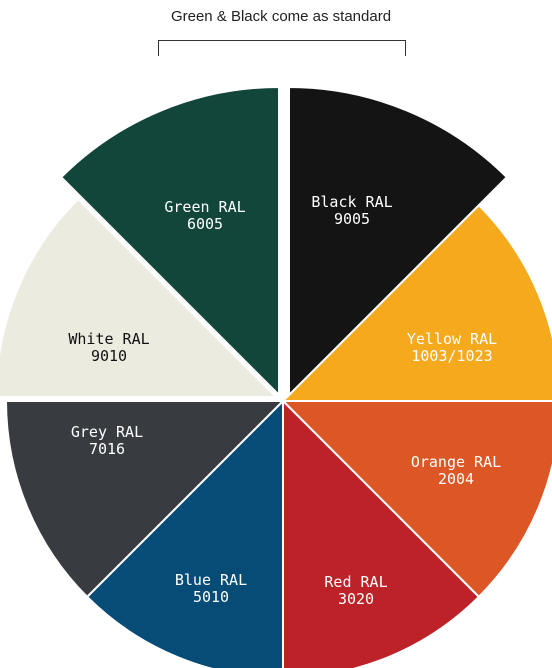 This screenshot has width=552, height=668. What do you see at coordinates (356, 599) in the screenshot?
I see `red-label-code: 3020` at bounding box center [356, 599].